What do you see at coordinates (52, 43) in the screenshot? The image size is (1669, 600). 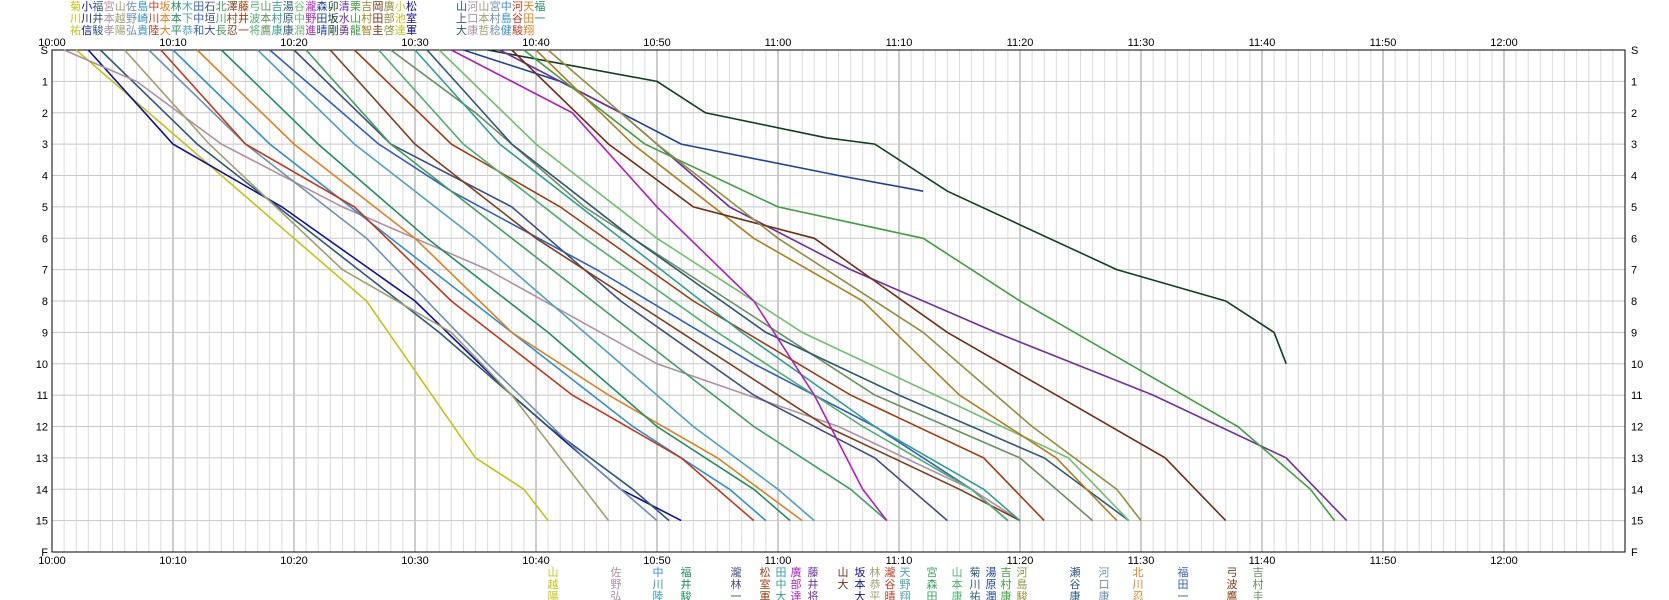 I see `x-tick-label: 10:00` at bounding box center [52, 43].